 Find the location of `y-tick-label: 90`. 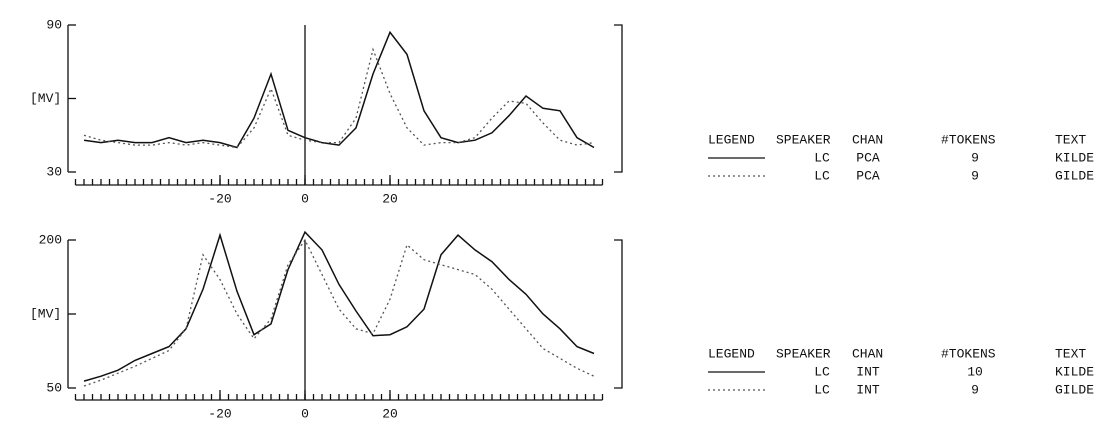

y-tick-label: 90 is located at coordinates (54, 24).